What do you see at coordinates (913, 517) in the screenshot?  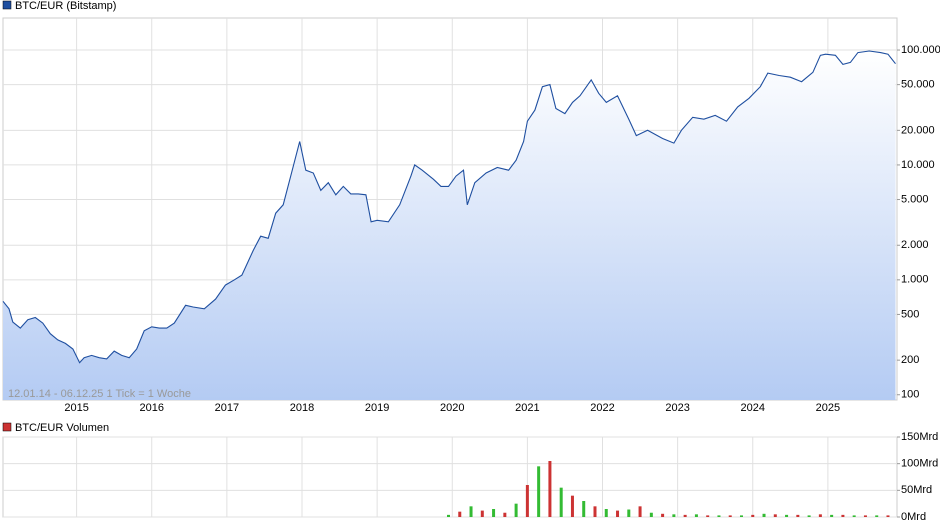 I see `y-tick-label: 0Mrd` at bounding box center [913, 517].